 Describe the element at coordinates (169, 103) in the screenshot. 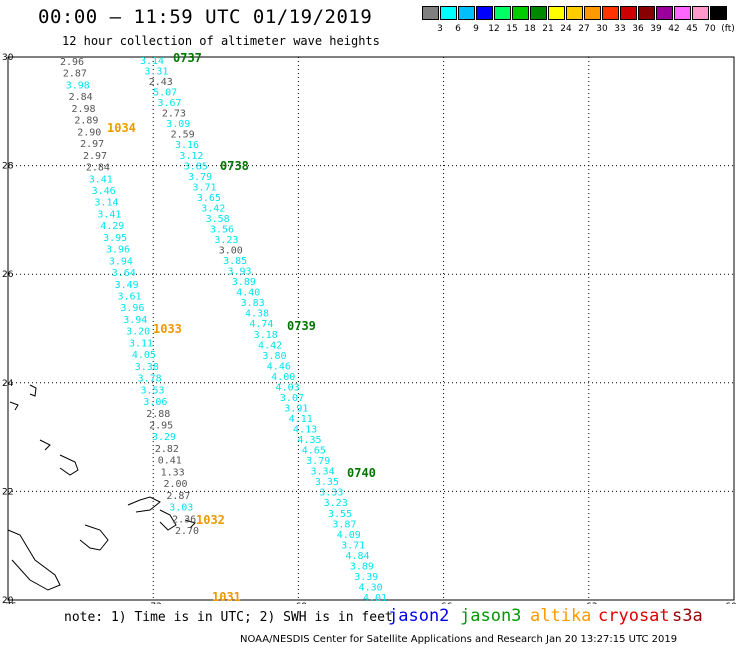

I see `swh-value: 3.67` at that location.